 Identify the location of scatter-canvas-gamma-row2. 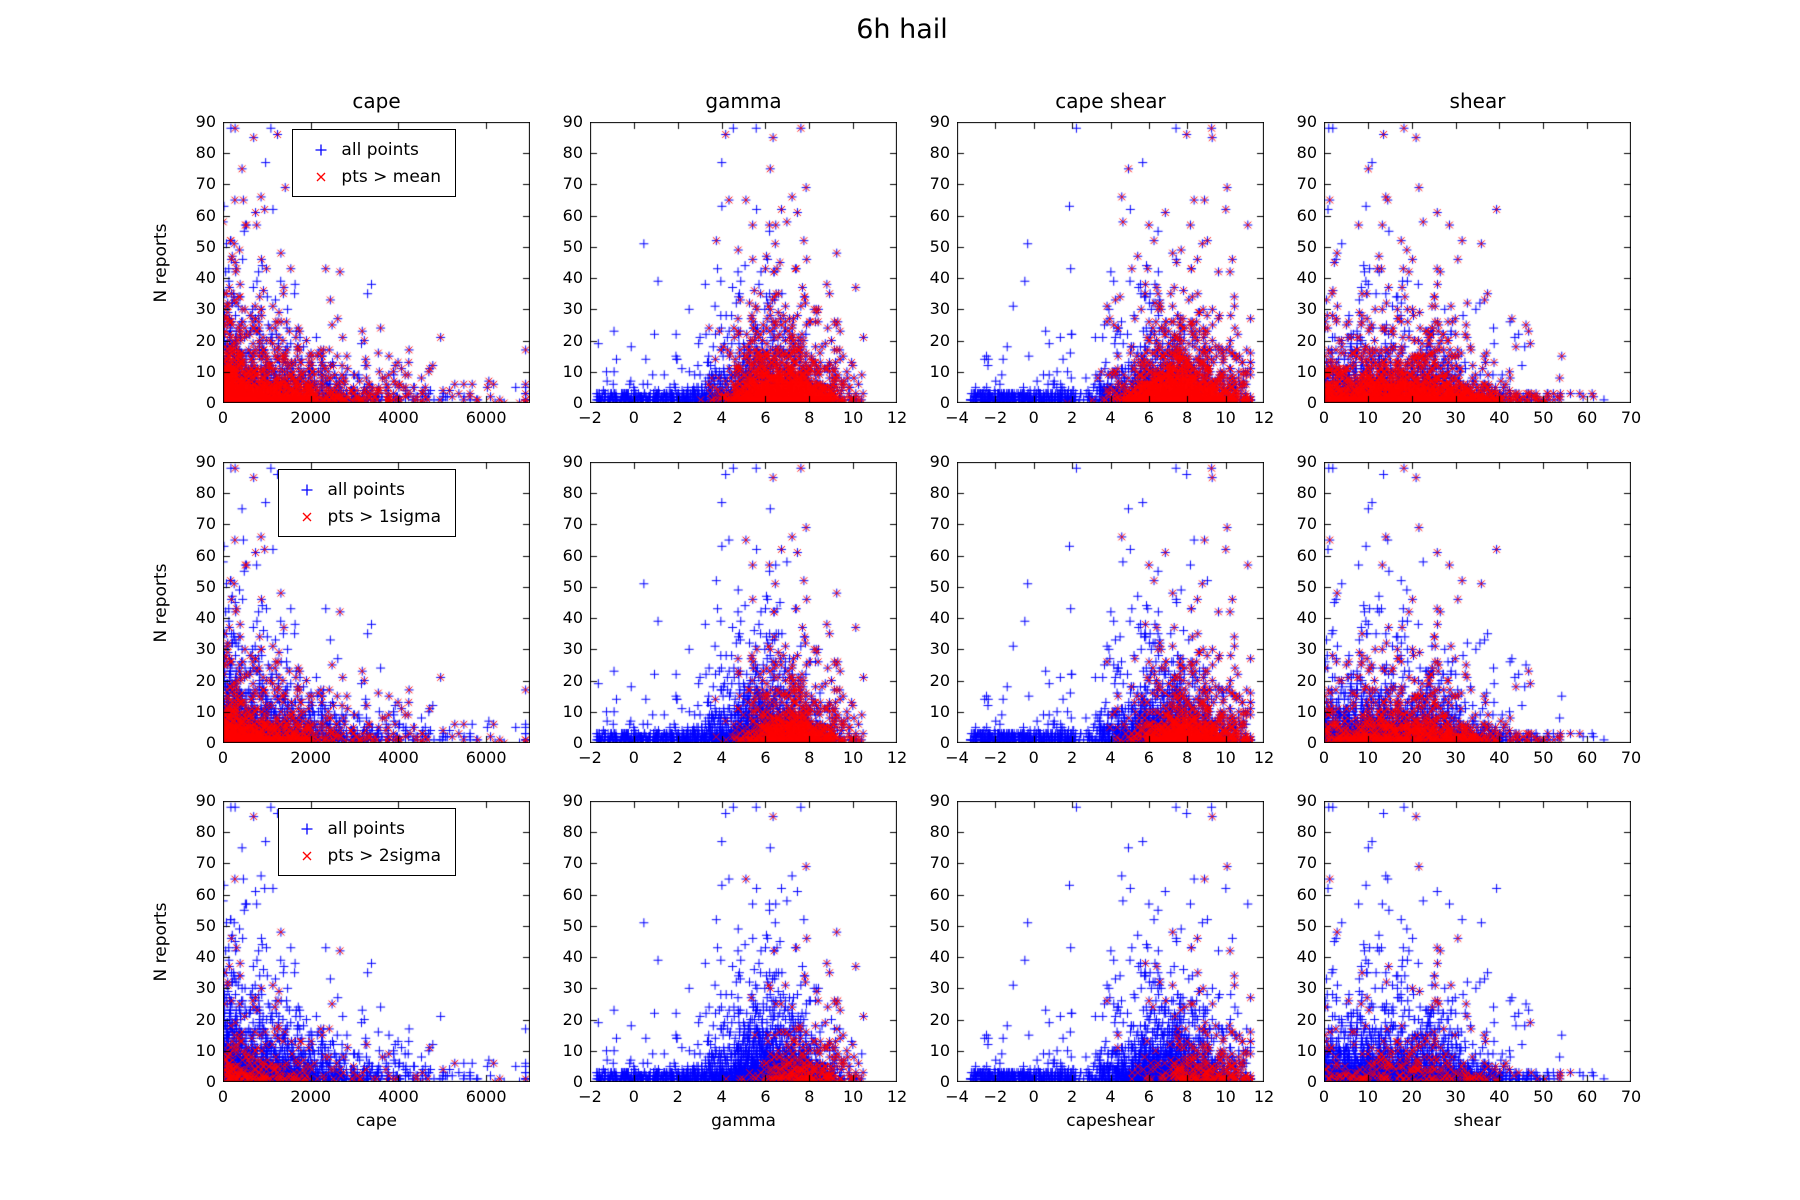
(743, 602).